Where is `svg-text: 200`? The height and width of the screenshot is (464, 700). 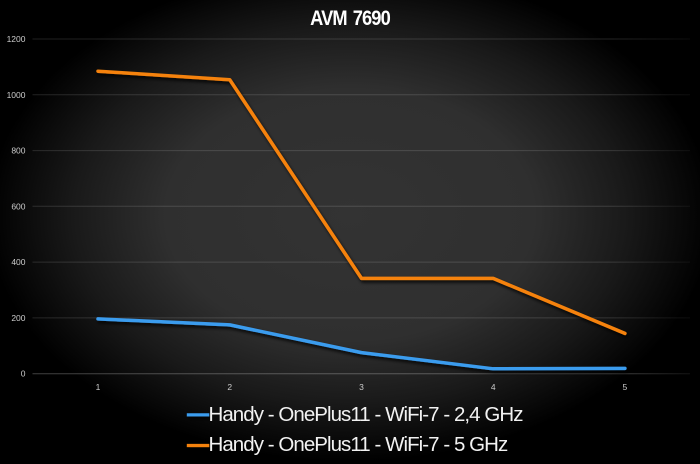 svg-text: 200 is located at coordinates (18, 318).